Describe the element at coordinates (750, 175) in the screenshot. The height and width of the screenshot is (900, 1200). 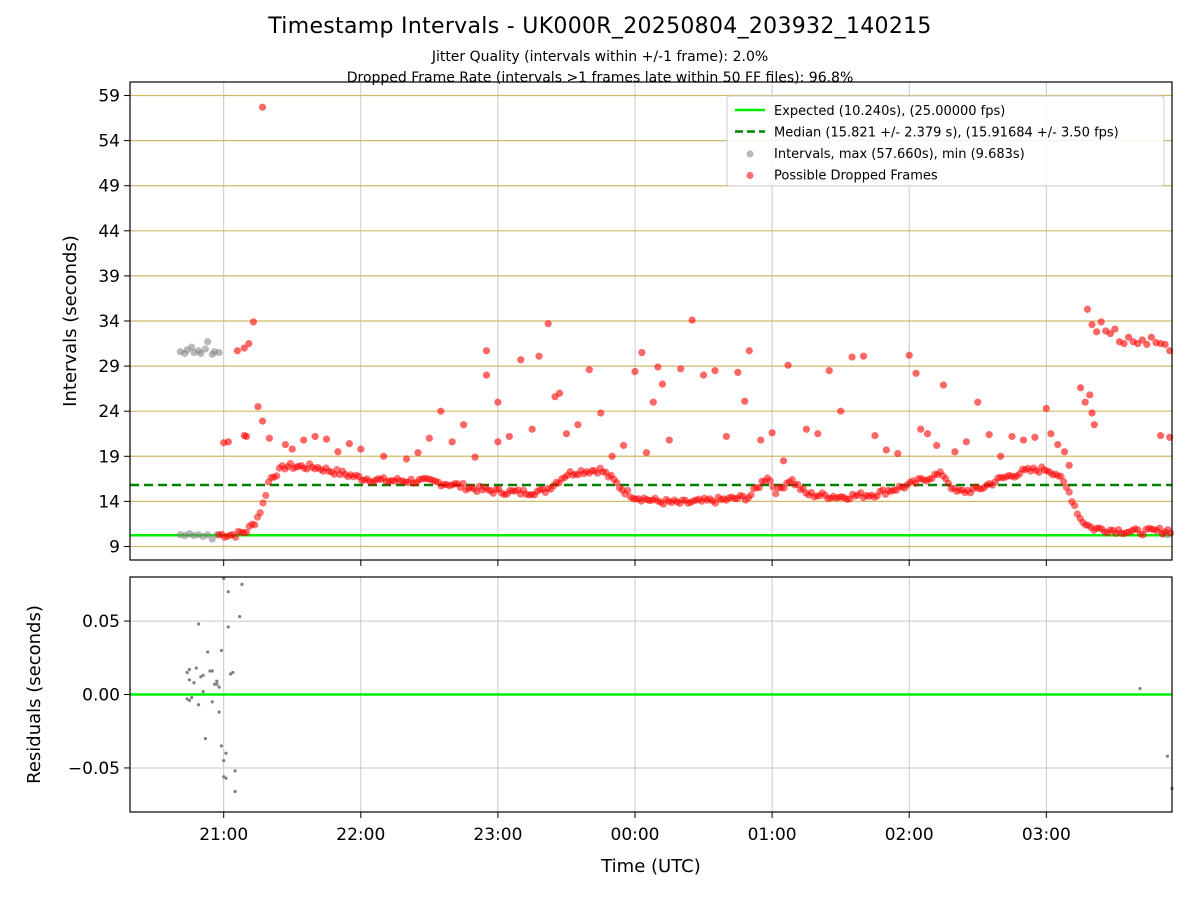
I see `legend-dropped-swatch` at that location.